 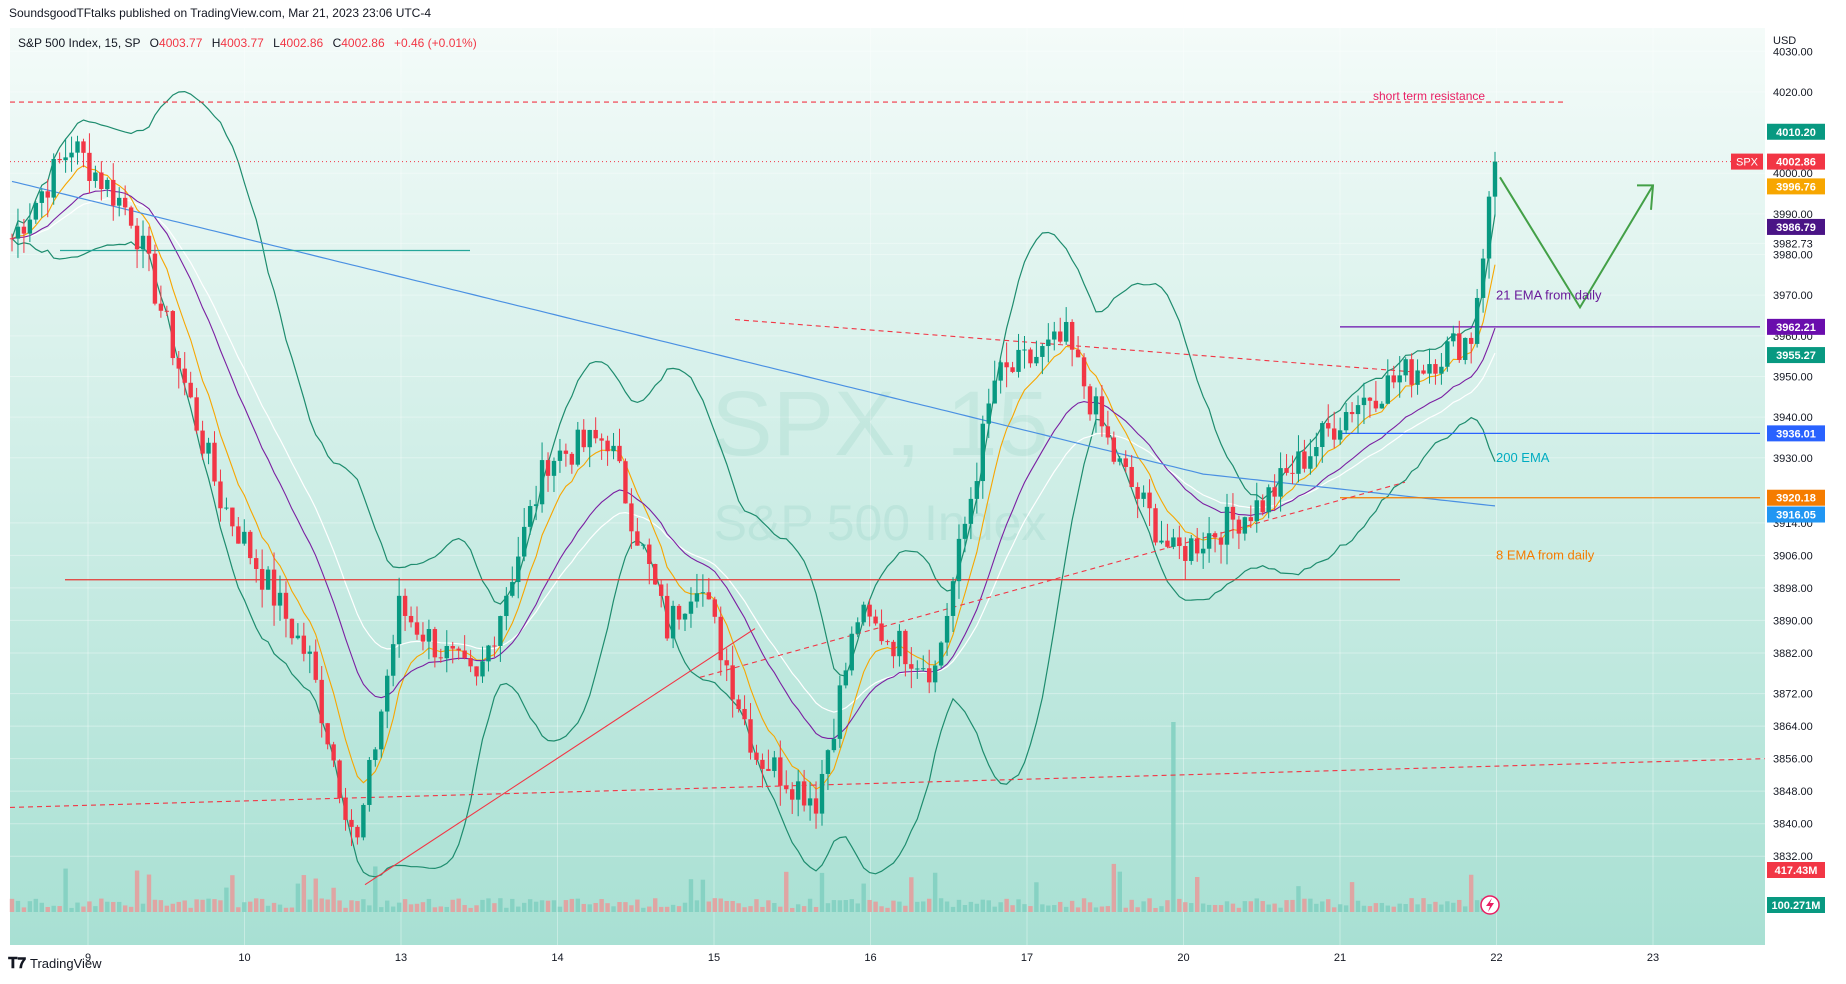 I want to click on price-tick-8: 3950.00, so click(x=1793, y=377).